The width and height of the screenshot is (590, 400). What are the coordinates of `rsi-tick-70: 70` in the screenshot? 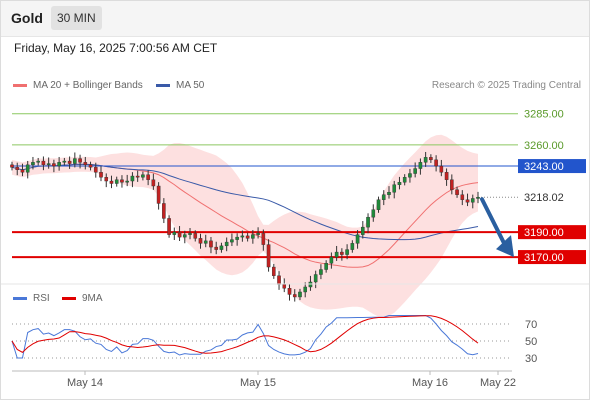 It's located at (531, 325).